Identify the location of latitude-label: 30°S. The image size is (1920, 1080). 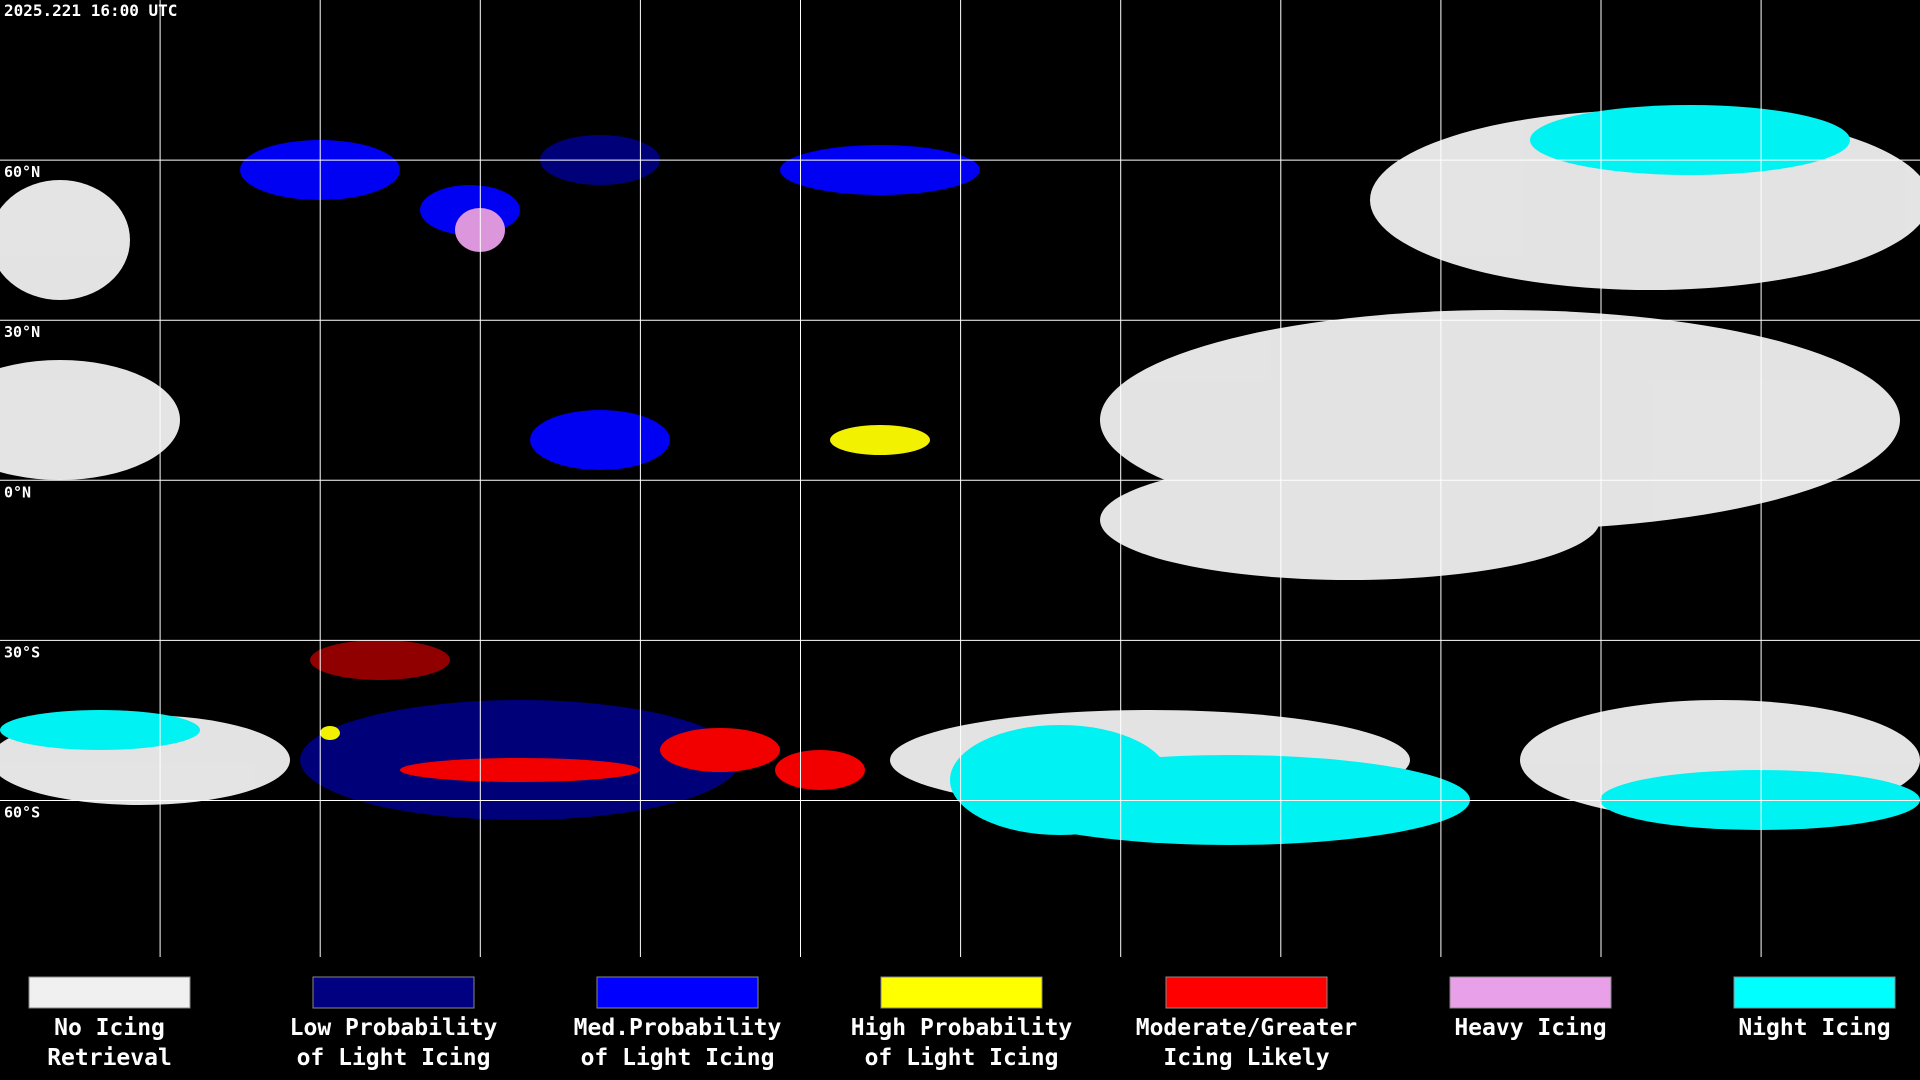
(22, 652).